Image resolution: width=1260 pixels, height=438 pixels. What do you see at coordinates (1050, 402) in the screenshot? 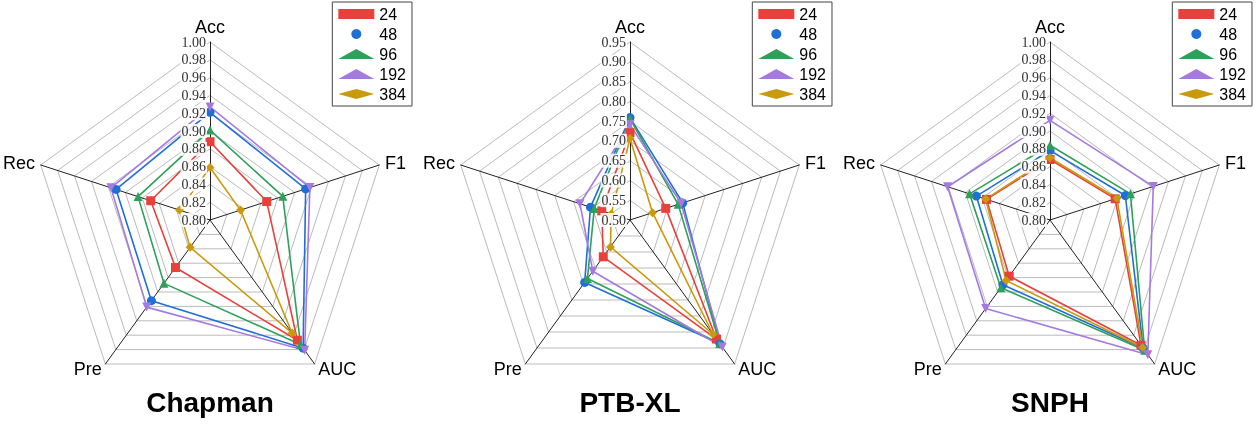
I see `text: SNPH` at bounding box center [1050, 402].